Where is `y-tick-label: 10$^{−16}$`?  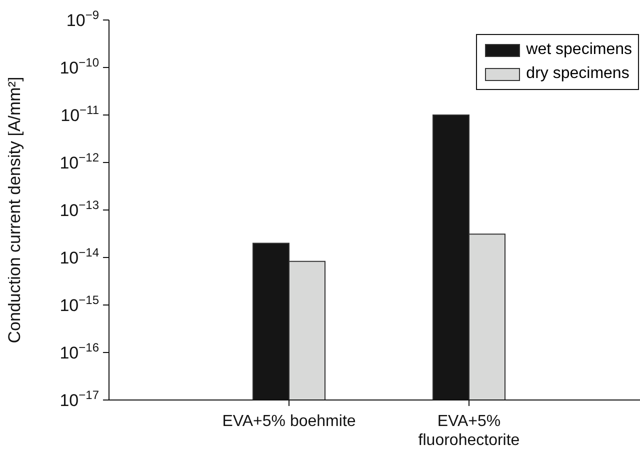 y-tick-label: 10$^{−16}$ is located at coordinates (80, 351).